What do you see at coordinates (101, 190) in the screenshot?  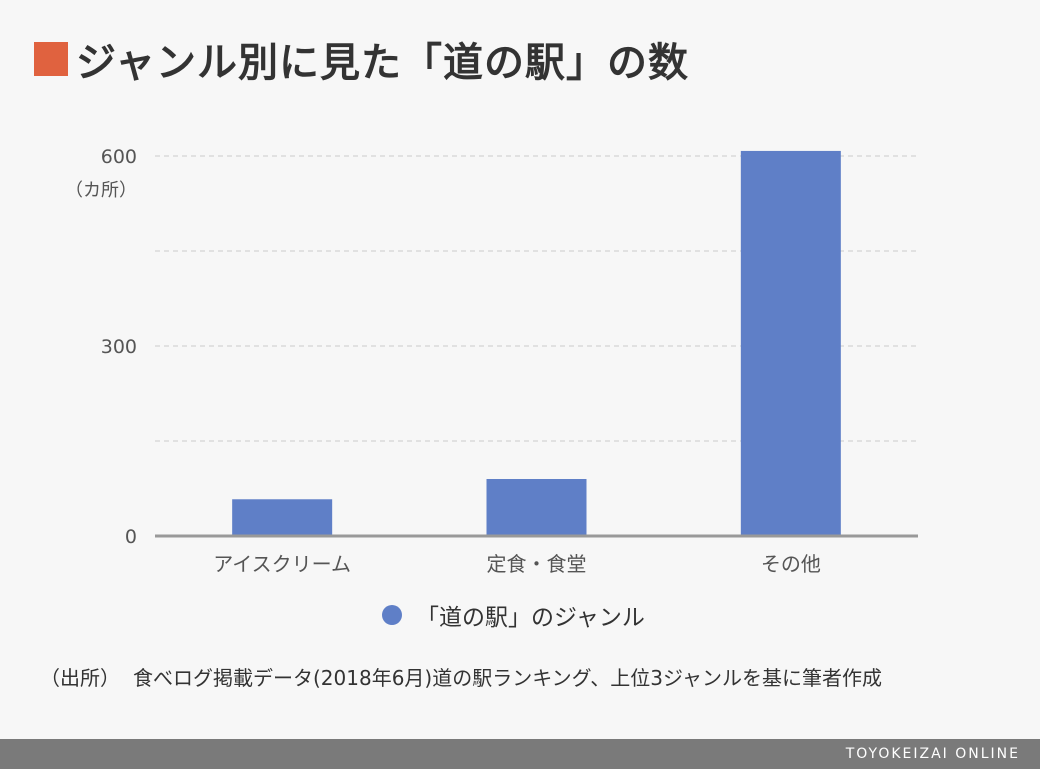 I see `y-unit-label: （カ所）` at bounding box center [101, 190].